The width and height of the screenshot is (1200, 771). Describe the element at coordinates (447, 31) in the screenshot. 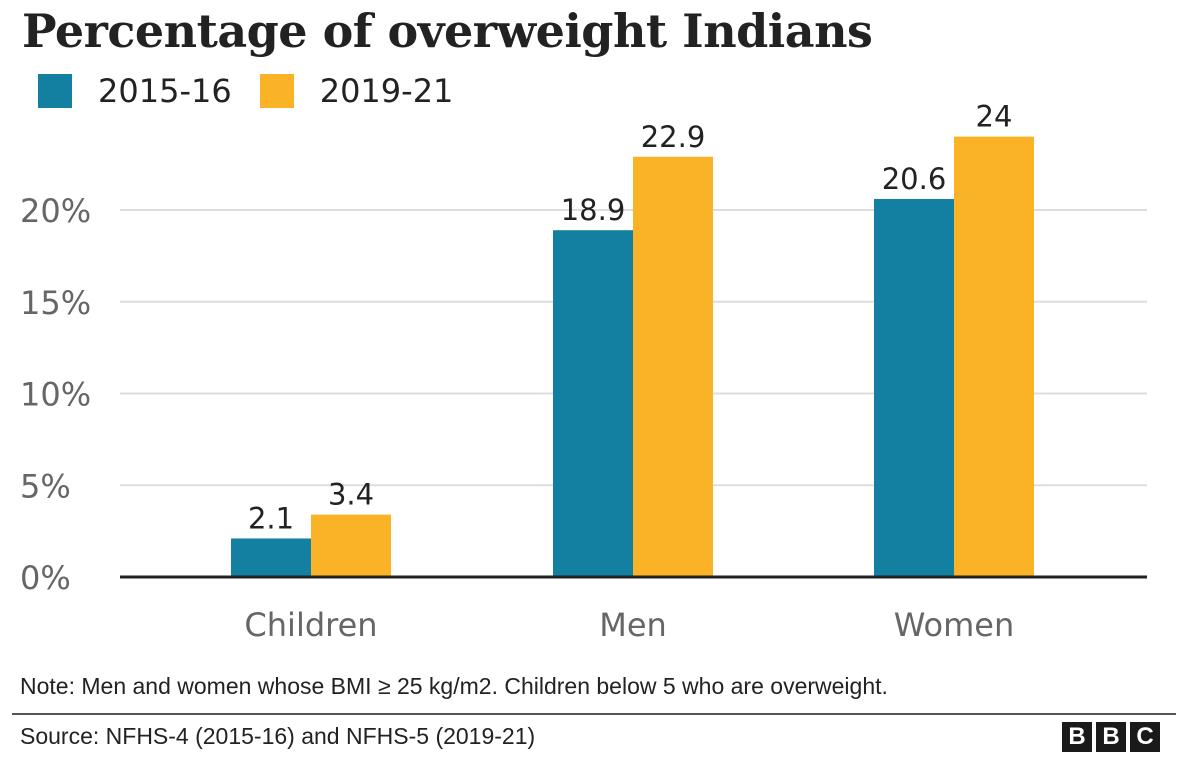

I see `chart-title: Percentage of overweight Indians` at that location.